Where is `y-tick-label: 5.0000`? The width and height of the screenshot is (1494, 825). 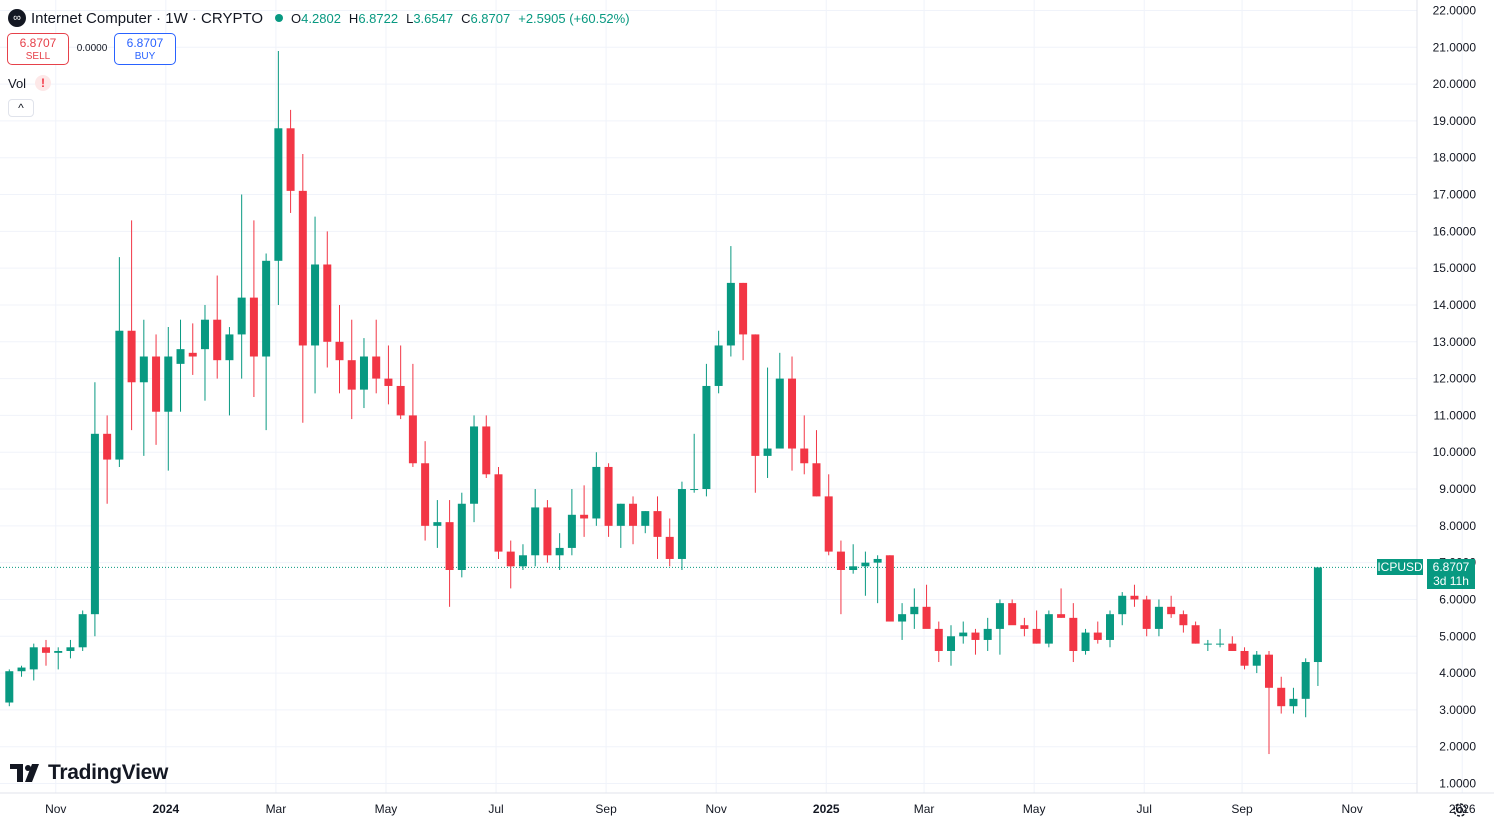 y-tick-label: 5.0000 is located at coordinates (1457, 636).